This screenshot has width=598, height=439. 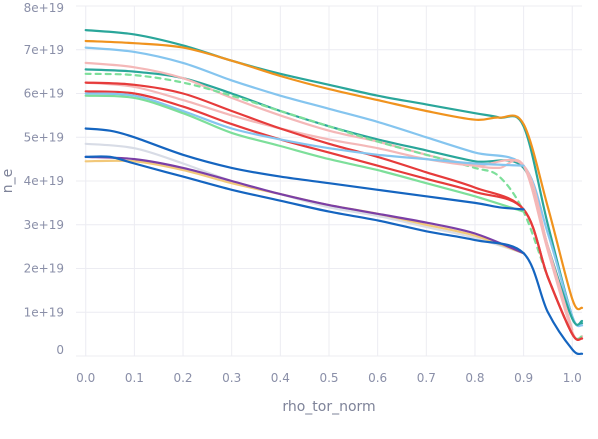 I want to click on y-tick-label: 0, so click(x=60, y=350).